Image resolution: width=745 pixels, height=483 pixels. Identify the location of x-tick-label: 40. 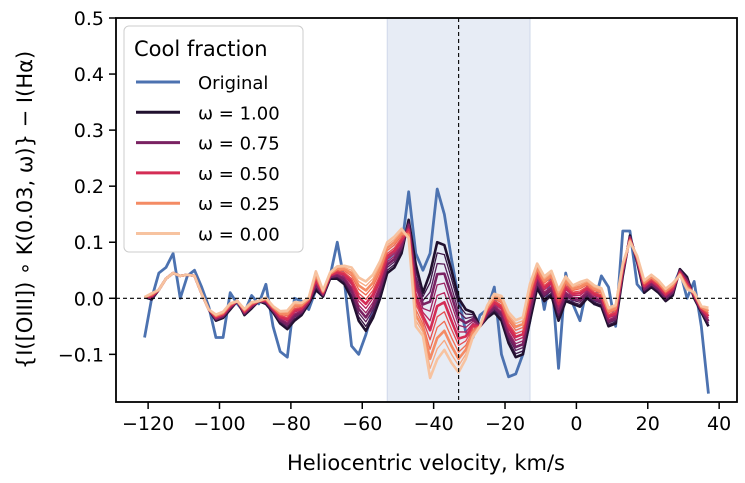
(719, 424).